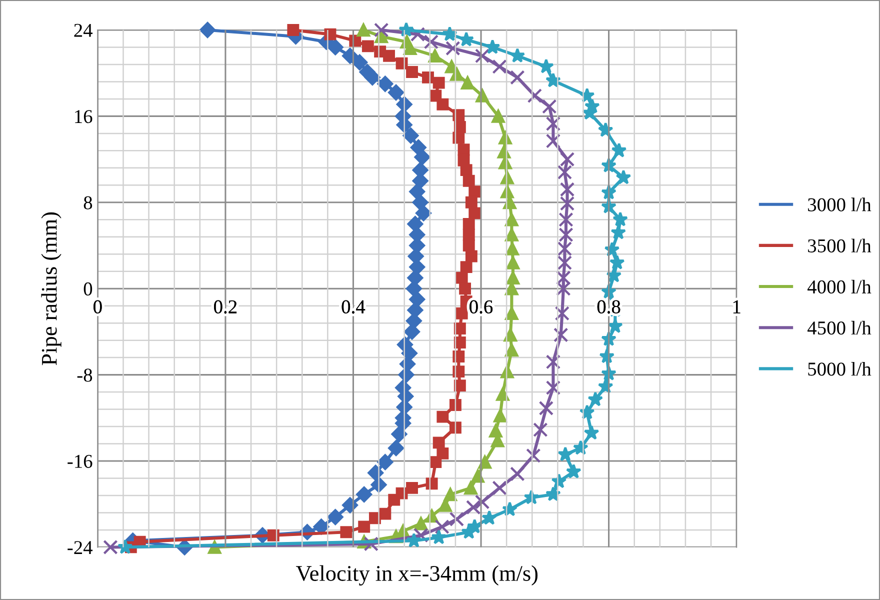  What do you see at coordinates (83, 30) in the screenshot?
I see `y-tick-label: 24` at bounding box center [83, 30].